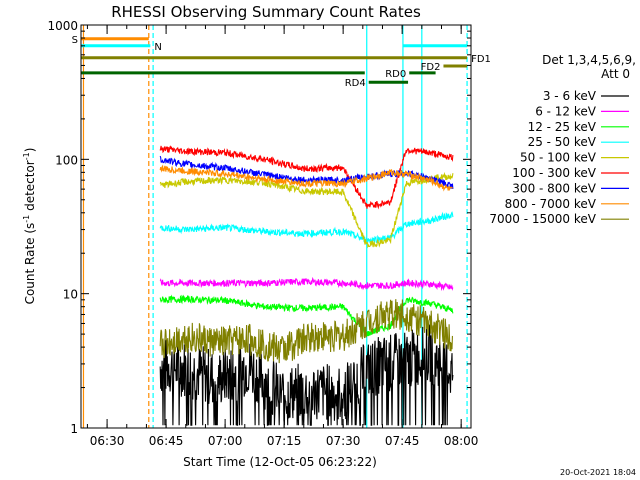 The width and height of the screenshot is (640, 480). Describe the element at coordinates (562, 127) in the screenshot. I see `legend-label: 12 - 25 keV` at that location.